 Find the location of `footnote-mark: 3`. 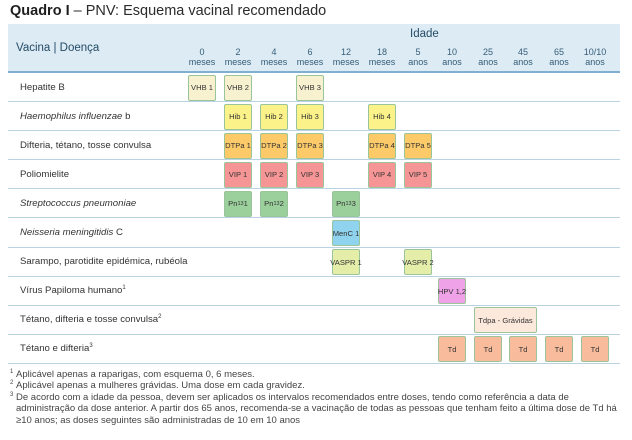

footnote-mark: 3 is located at coordinates (12, 394).